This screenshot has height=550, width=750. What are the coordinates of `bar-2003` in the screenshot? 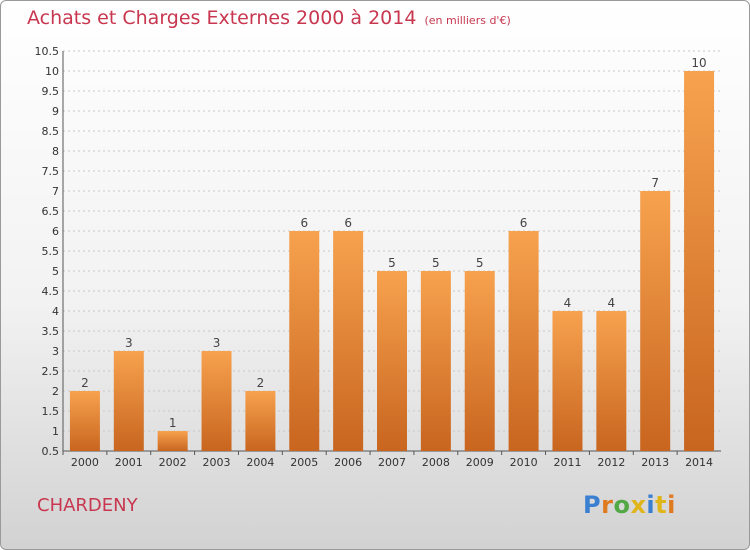 It's located at (216, 401).